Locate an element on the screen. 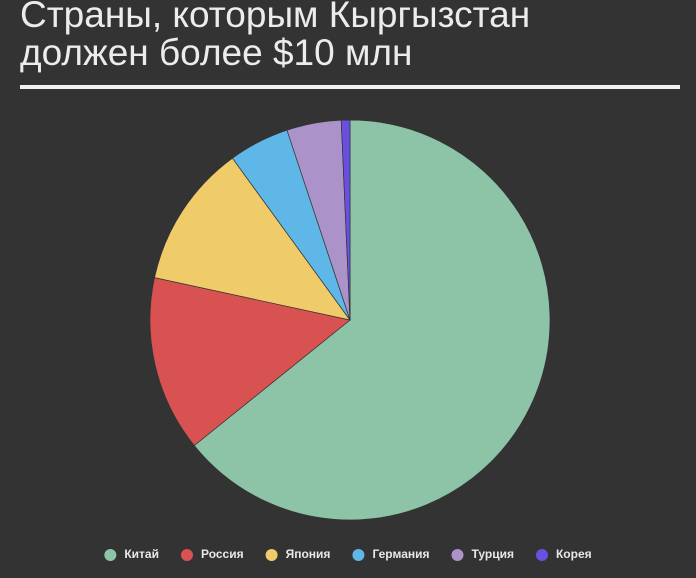 The height and width of the screenshot is (578, 696). legend-label: Китай is located at coordinates (141, 554).